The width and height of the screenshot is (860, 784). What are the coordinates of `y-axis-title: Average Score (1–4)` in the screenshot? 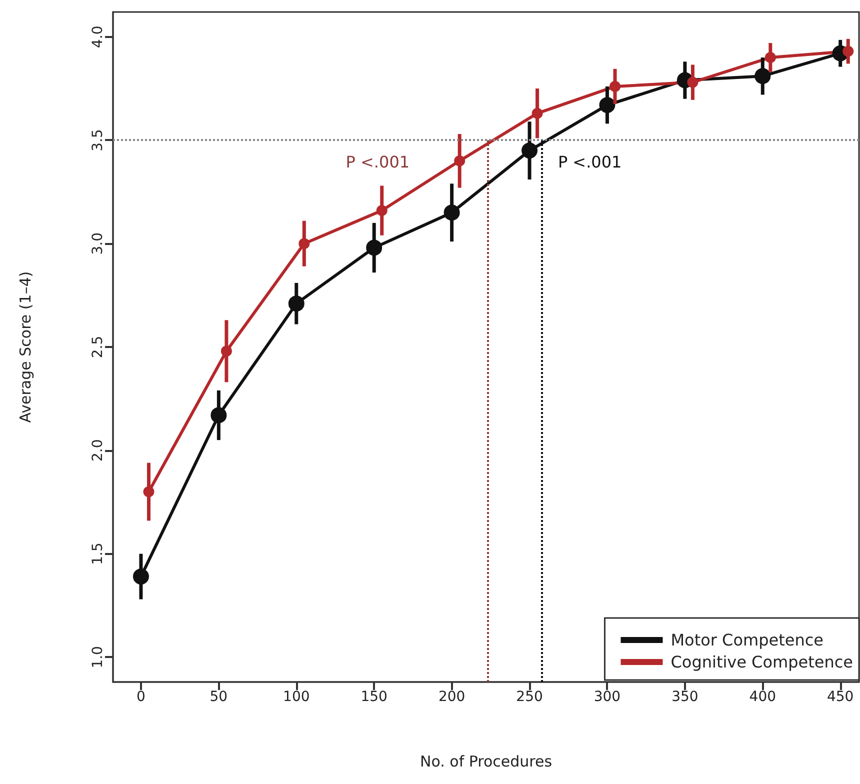 It's located at (25, 347).